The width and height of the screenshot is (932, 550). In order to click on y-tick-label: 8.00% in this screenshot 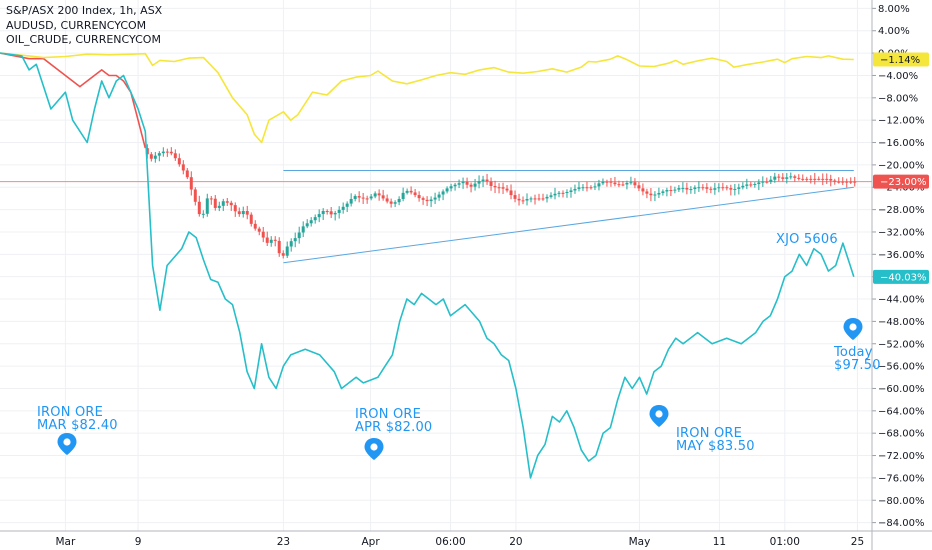, I will do `click(894, 9)`.